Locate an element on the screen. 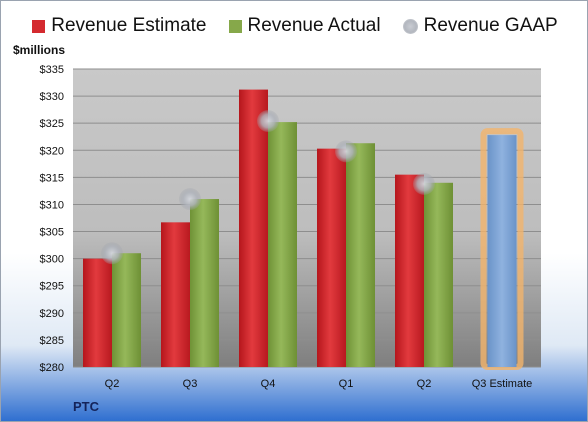 Image resolution: width=588 pixels, height=422 pixels. y-tick-label: $315 is located at coordinates (52, 178).